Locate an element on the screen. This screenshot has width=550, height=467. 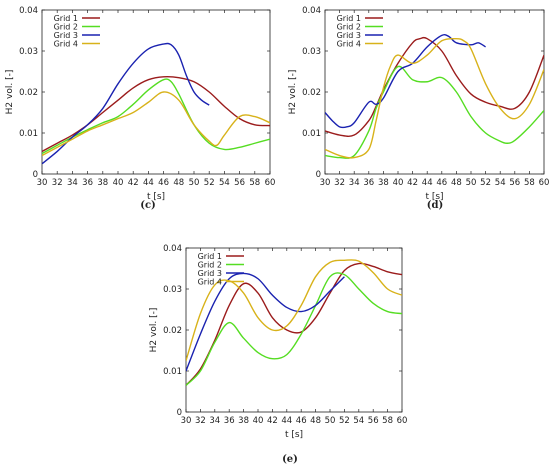
panel-caption: (e) is located at coordinates (290, 459).